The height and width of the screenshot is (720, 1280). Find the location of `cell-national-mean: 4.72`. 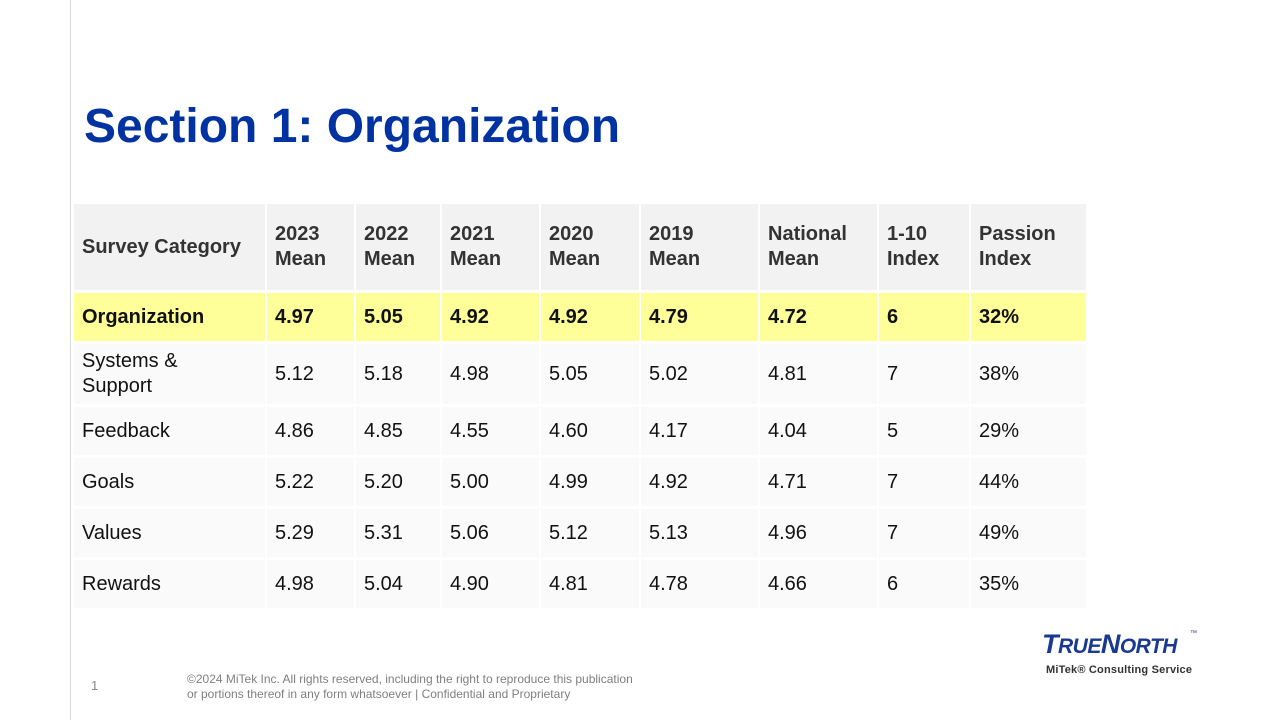

cell-national-mean: 4.72 is located at coordinates (818, 317).